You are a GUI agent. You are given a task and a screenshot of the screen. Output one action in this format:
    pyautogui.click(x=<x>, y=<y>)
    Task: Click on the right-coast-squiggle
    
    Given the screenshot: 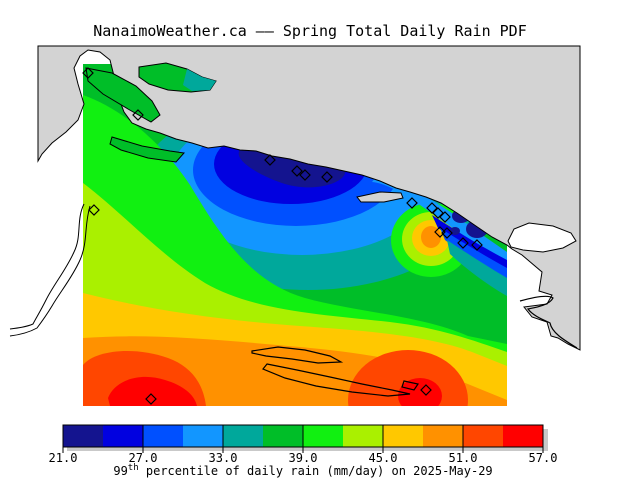 What is the action you would take?
    pyautogui.click(x=548, y=322)
    